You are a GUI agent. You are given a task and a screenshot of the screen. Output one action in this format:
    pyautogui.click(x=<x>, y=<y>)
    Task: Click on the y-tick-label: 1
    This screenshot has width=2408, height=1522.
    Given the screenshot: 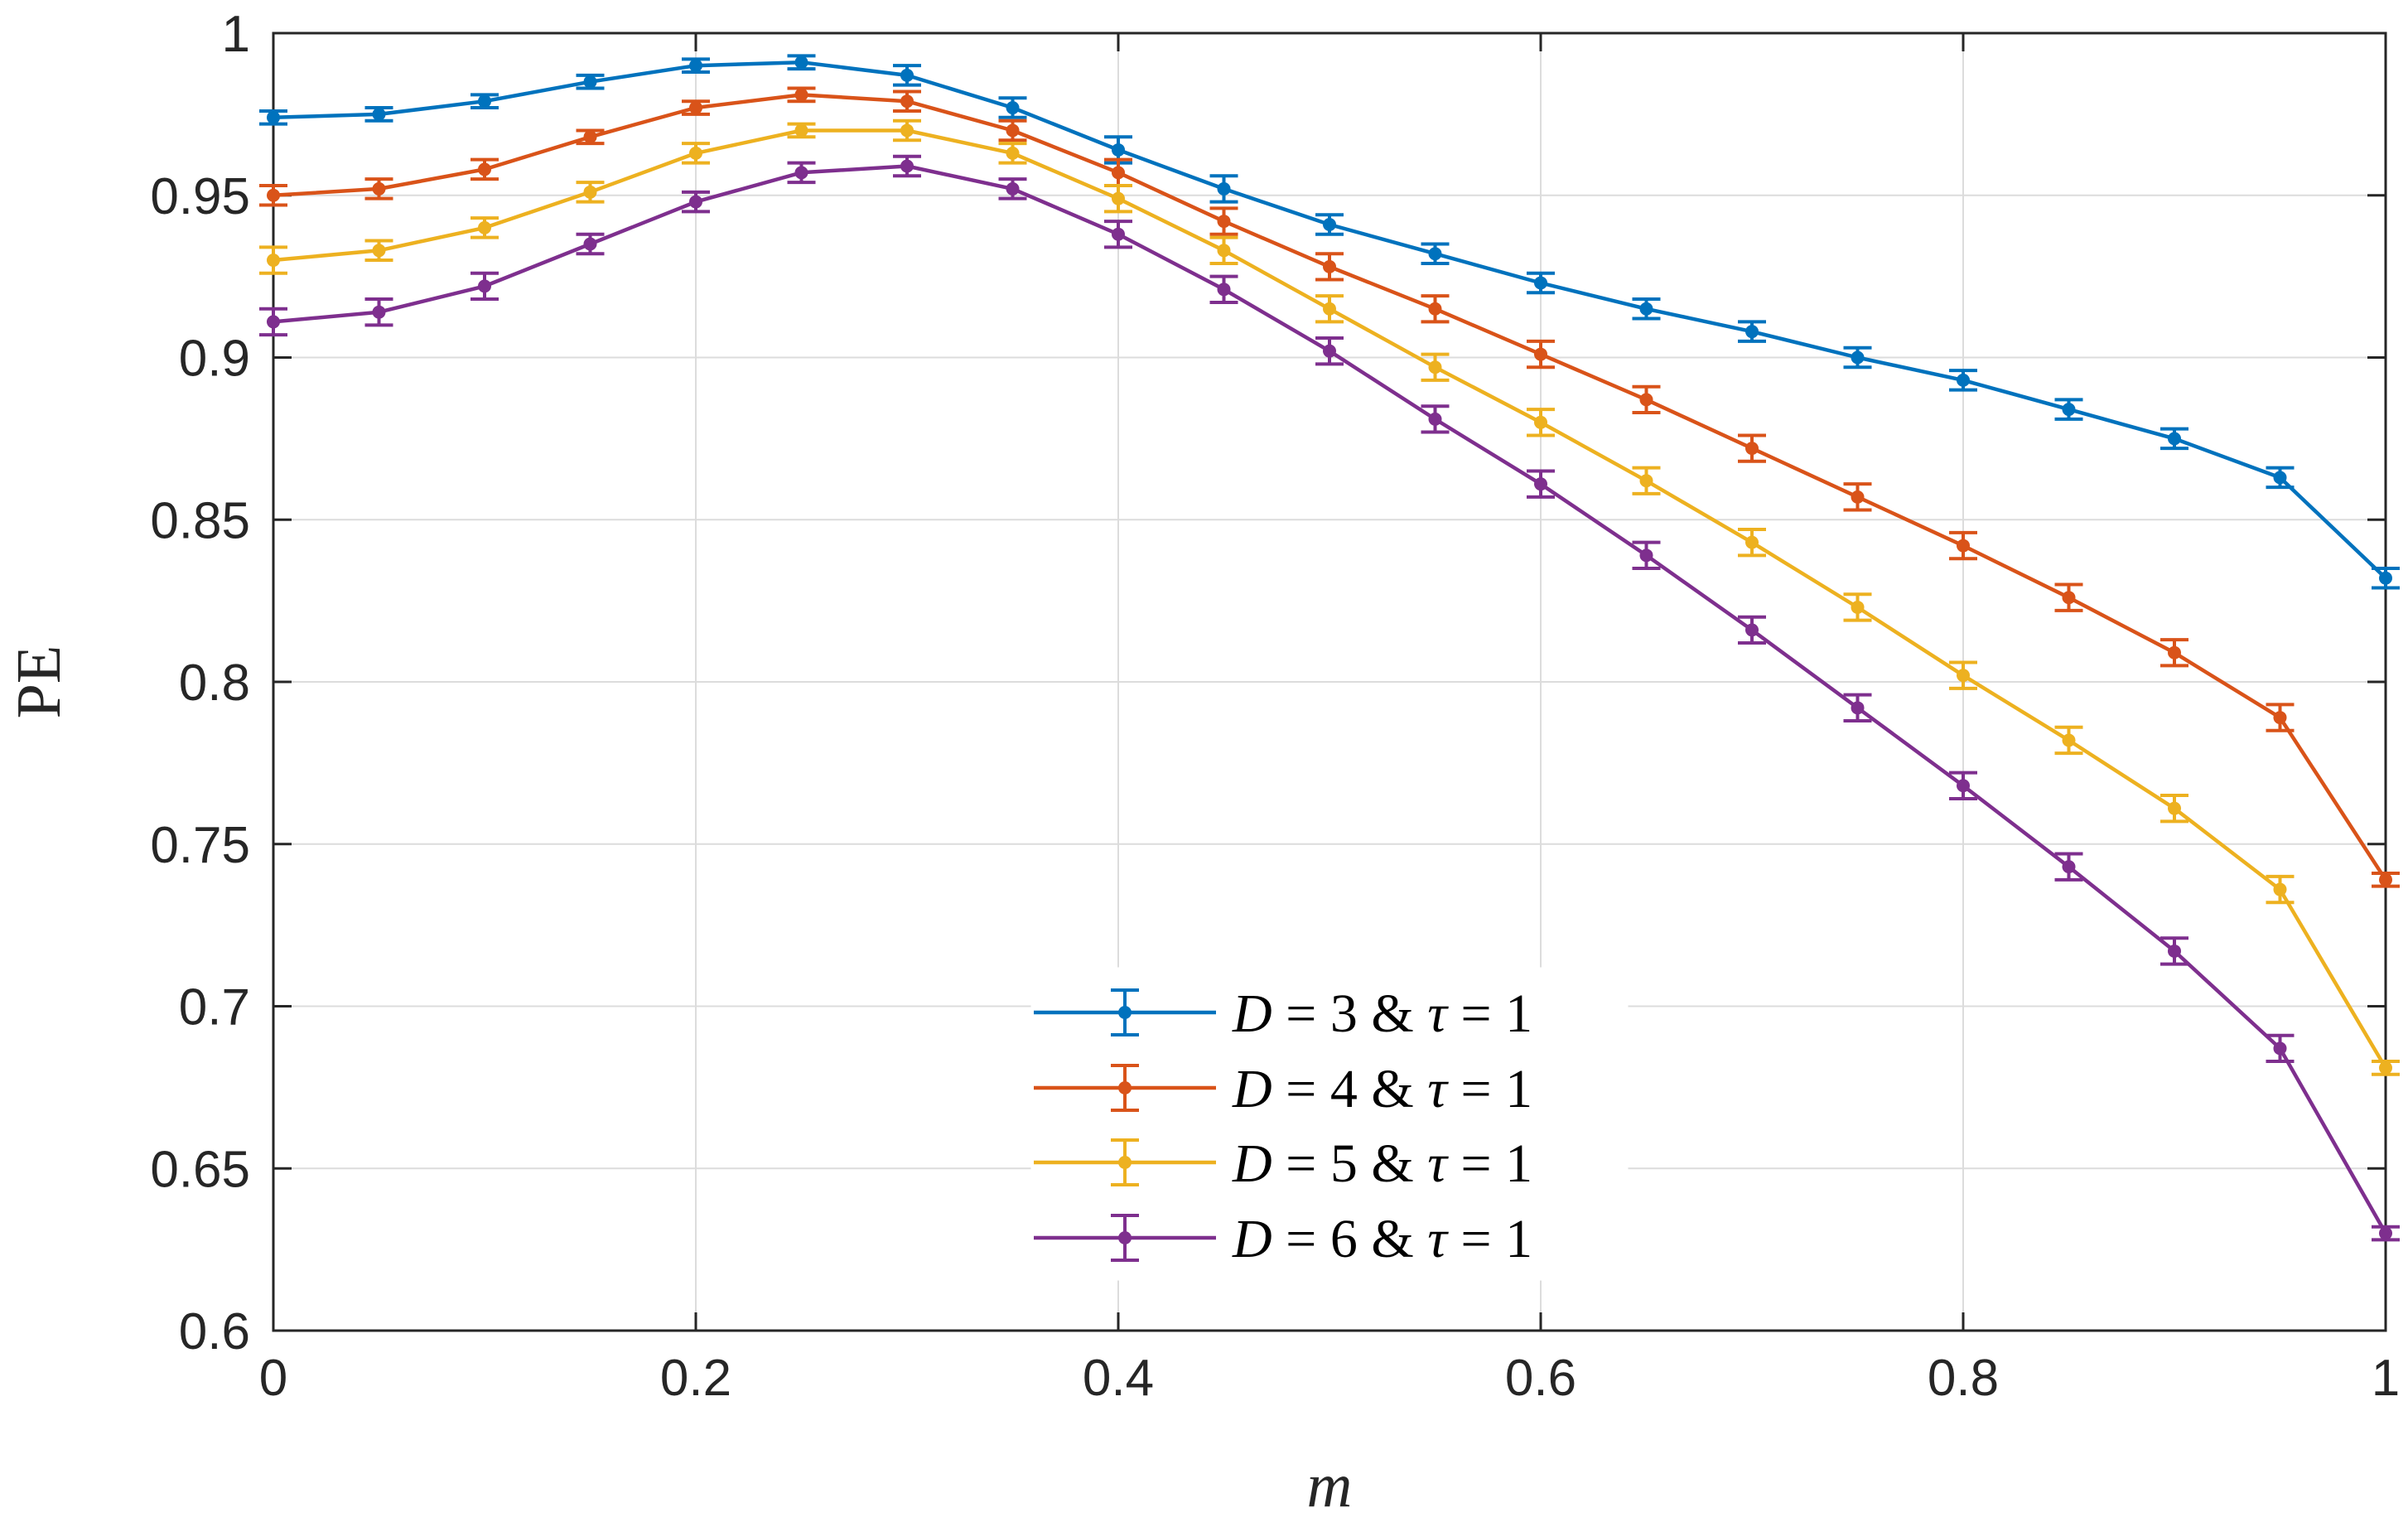 What is the action you would take?
    pyautogui.click(x=236, y=34)
    